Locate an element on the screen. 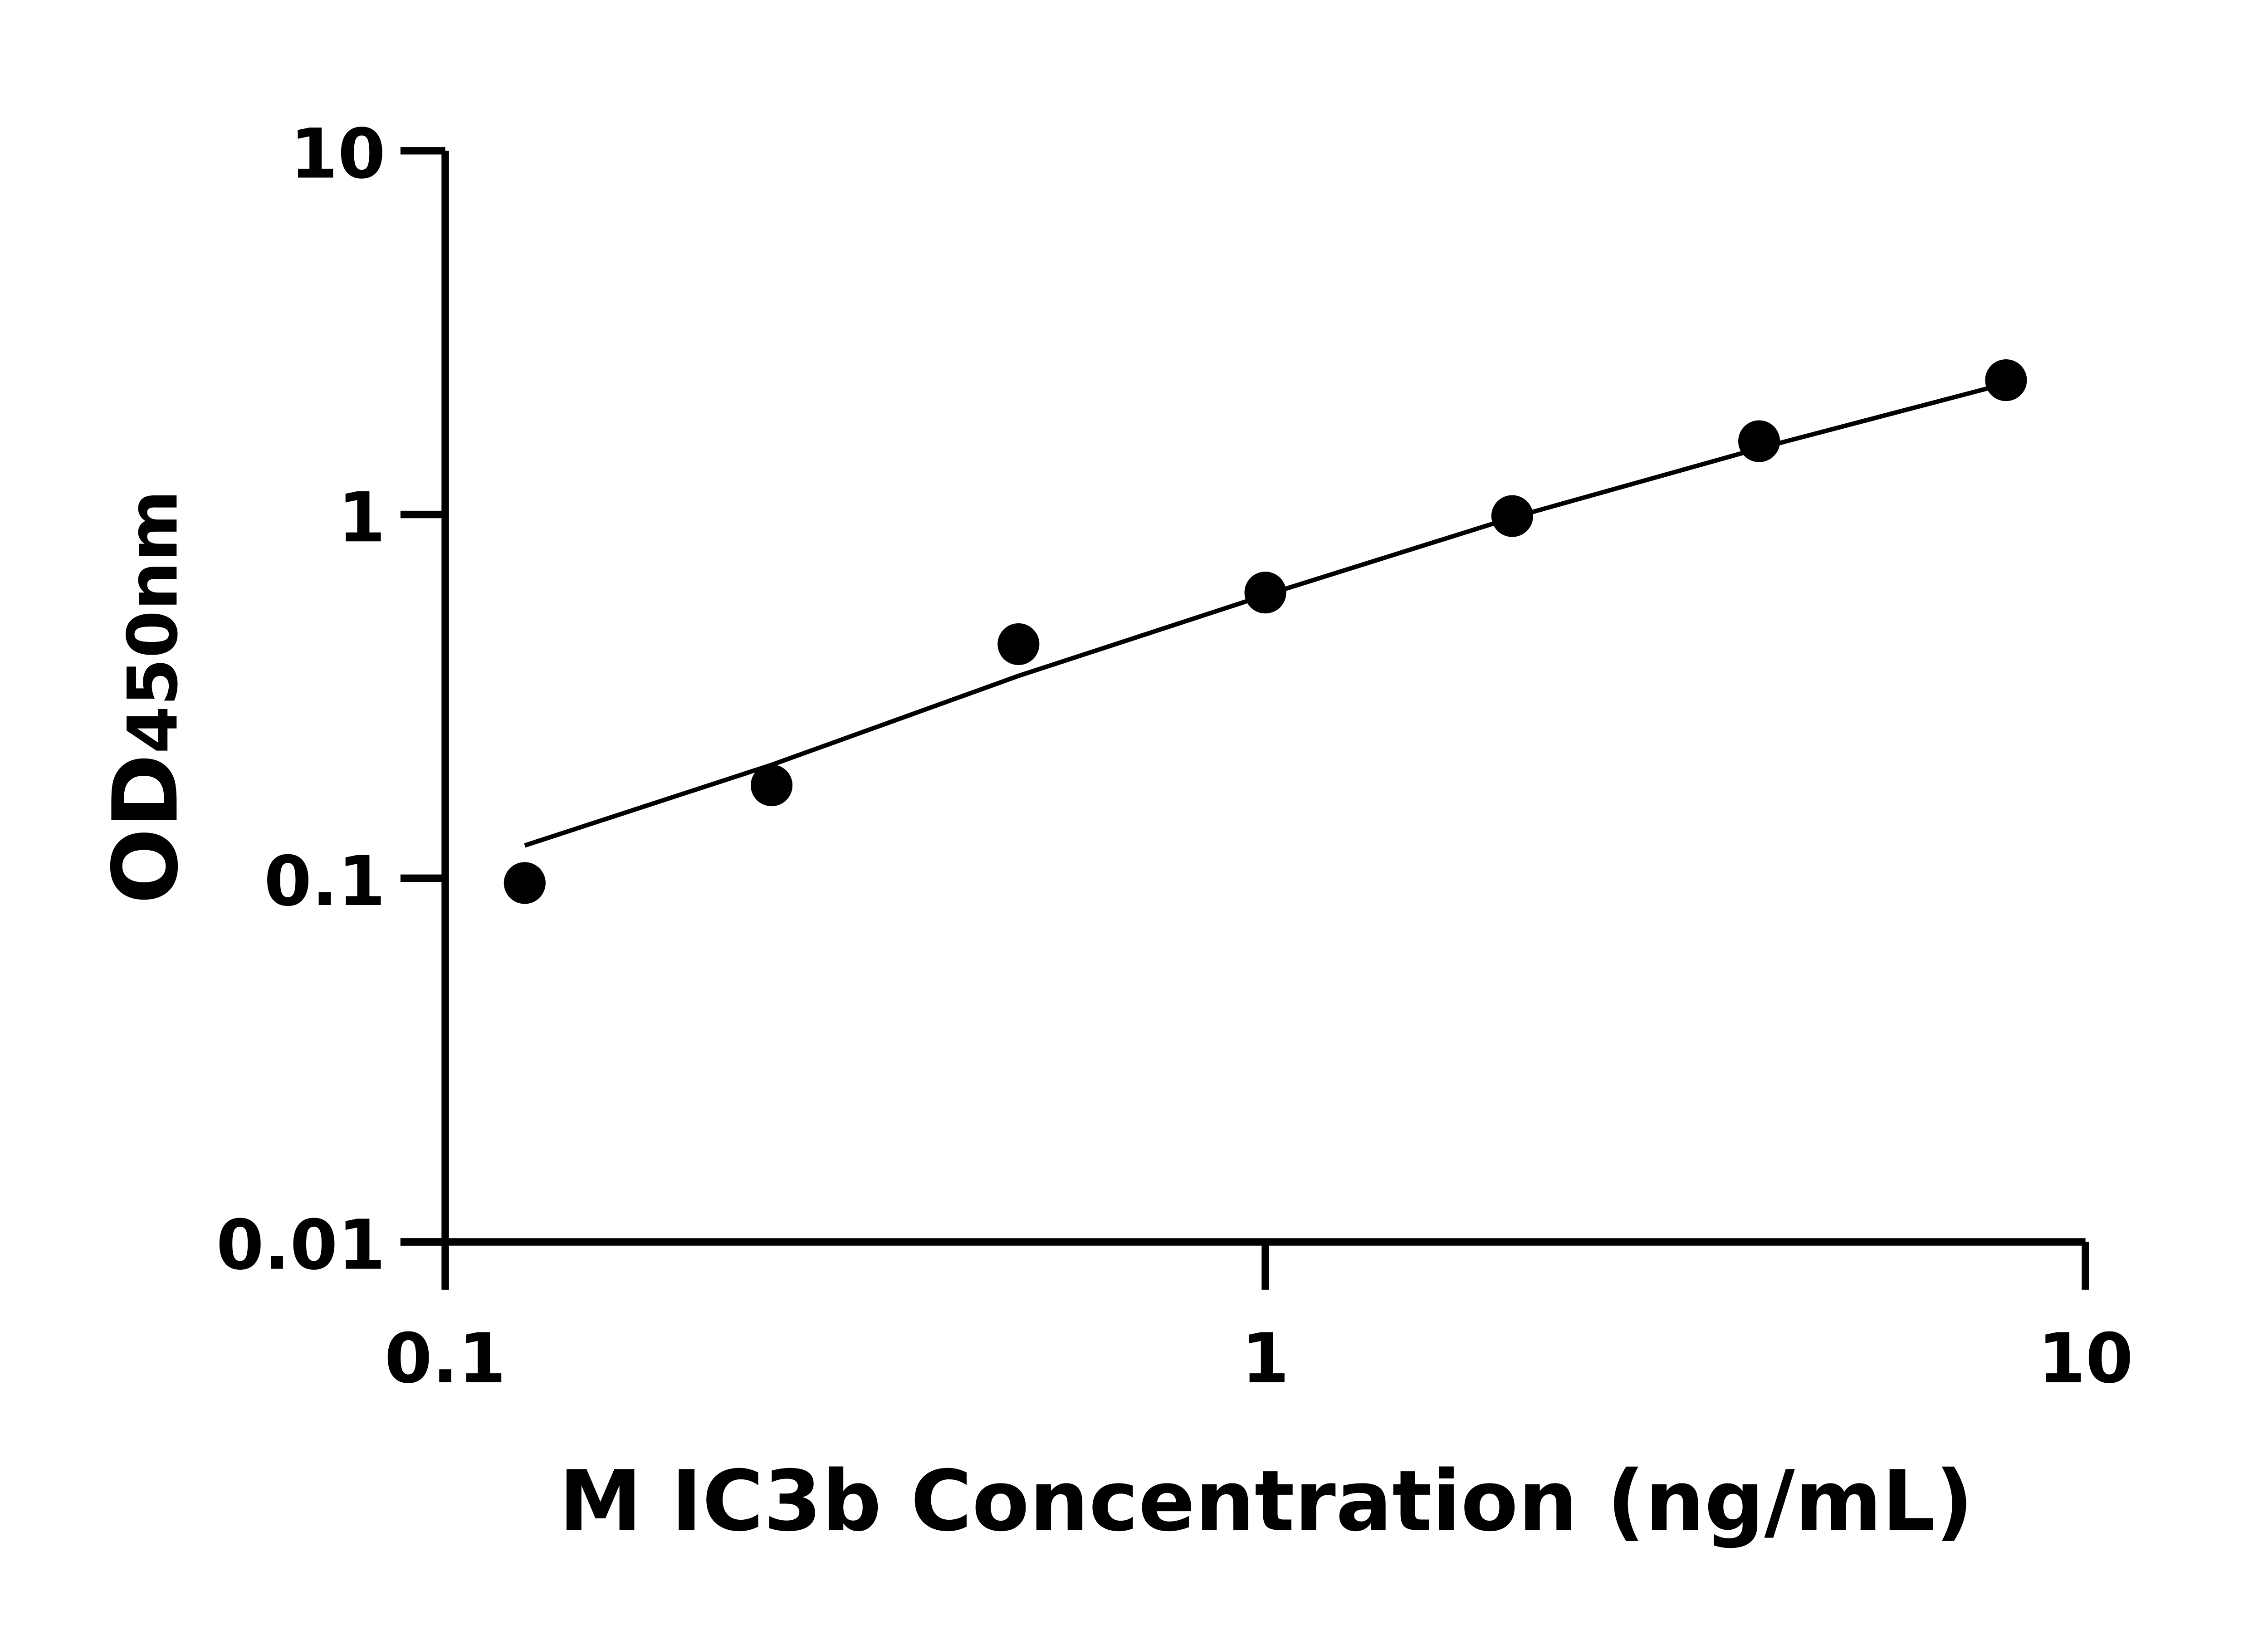 This screenshot has height=1630, width=2268. x-tick-label: 0.1 is located at coordinates (446, 1359).